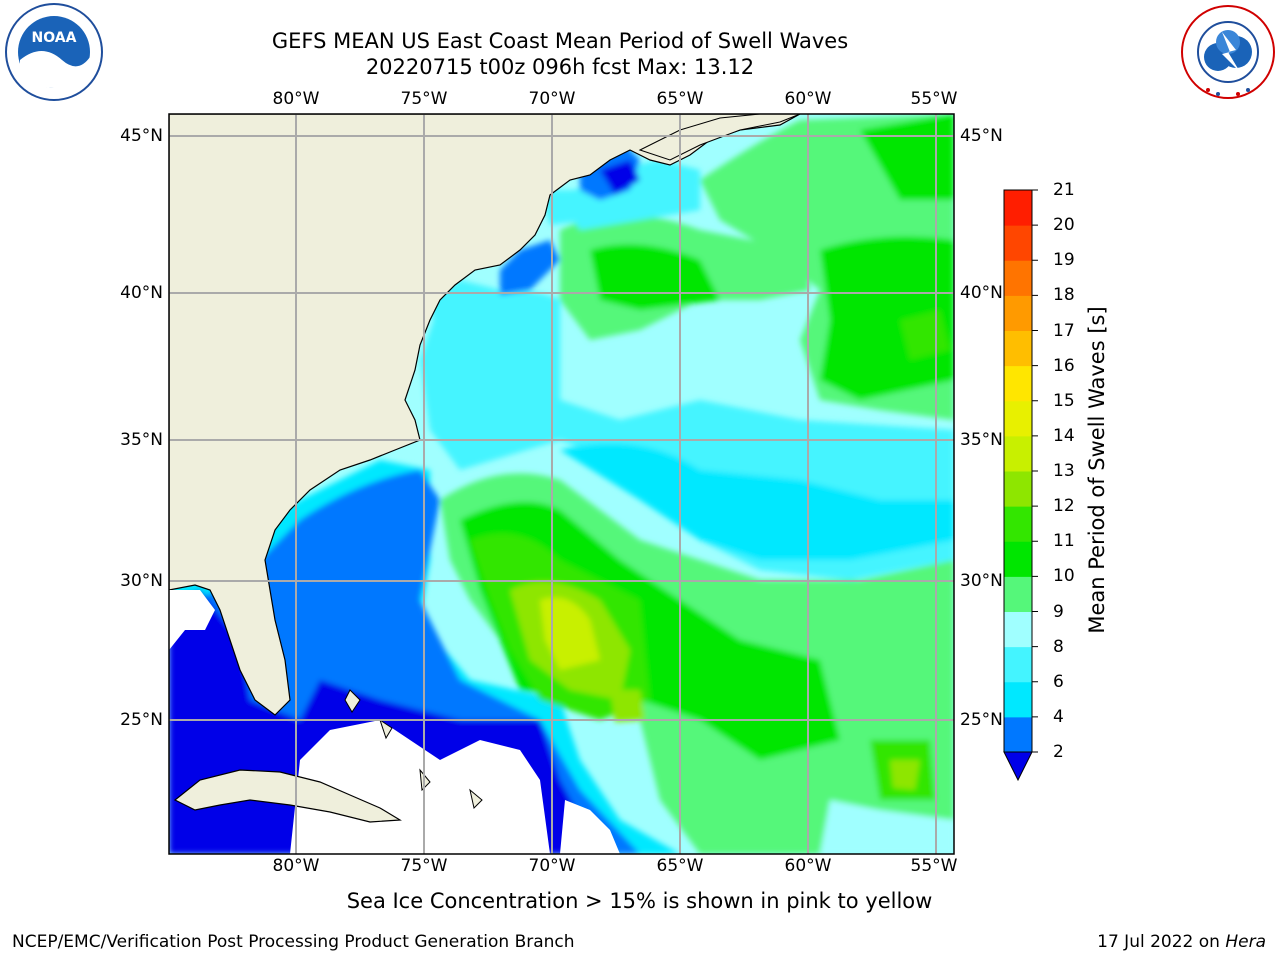  I want to click on noaa-logo-text: NOAA, so click(54, 38).